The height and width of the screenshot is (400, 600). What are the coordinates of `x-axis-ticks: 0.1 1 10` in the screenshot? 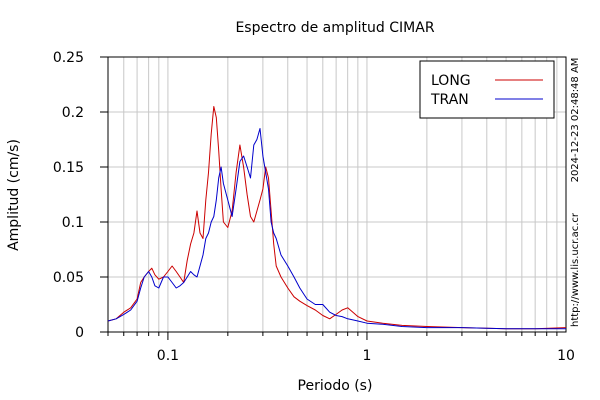 It's located at (341, 348).